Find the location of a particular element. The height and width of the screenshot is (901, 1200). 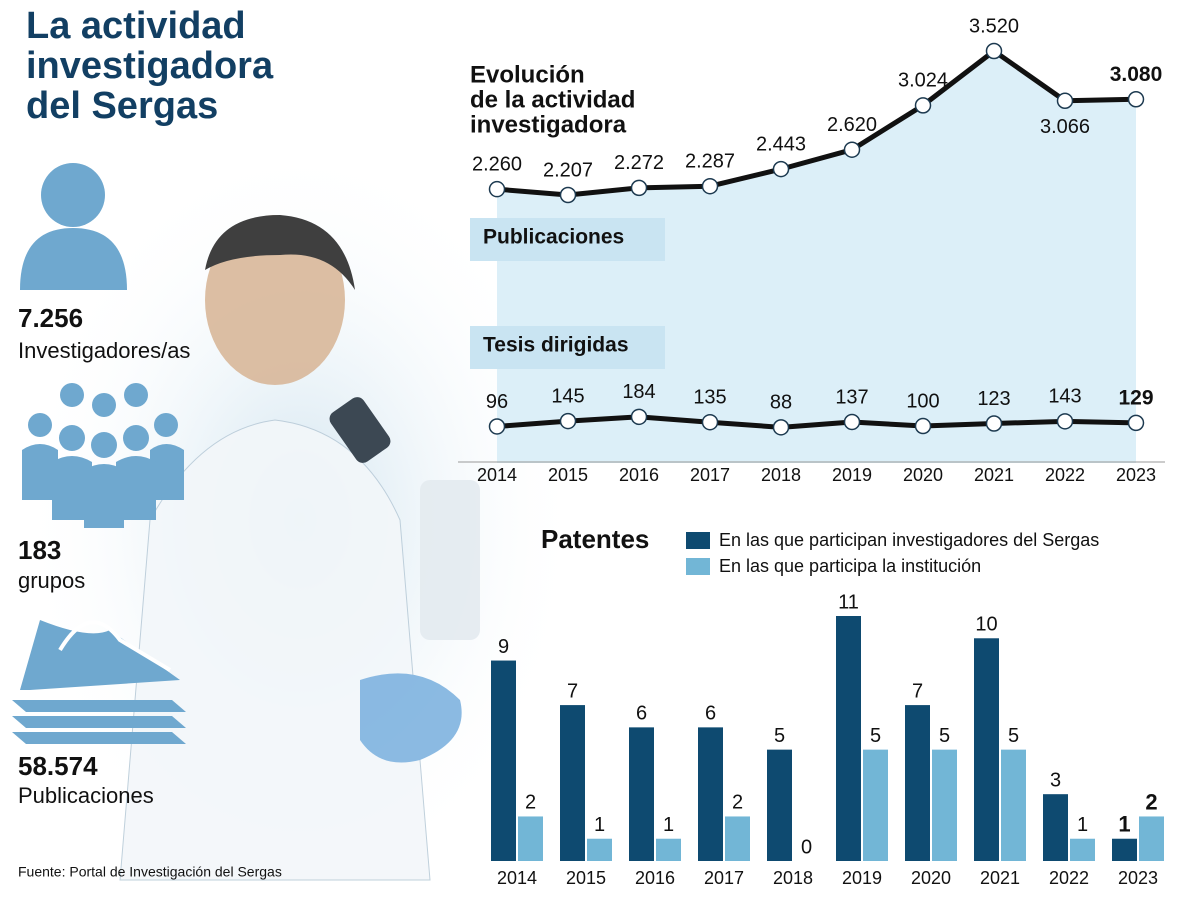

papers-icon is located at coordinates (99, 682).